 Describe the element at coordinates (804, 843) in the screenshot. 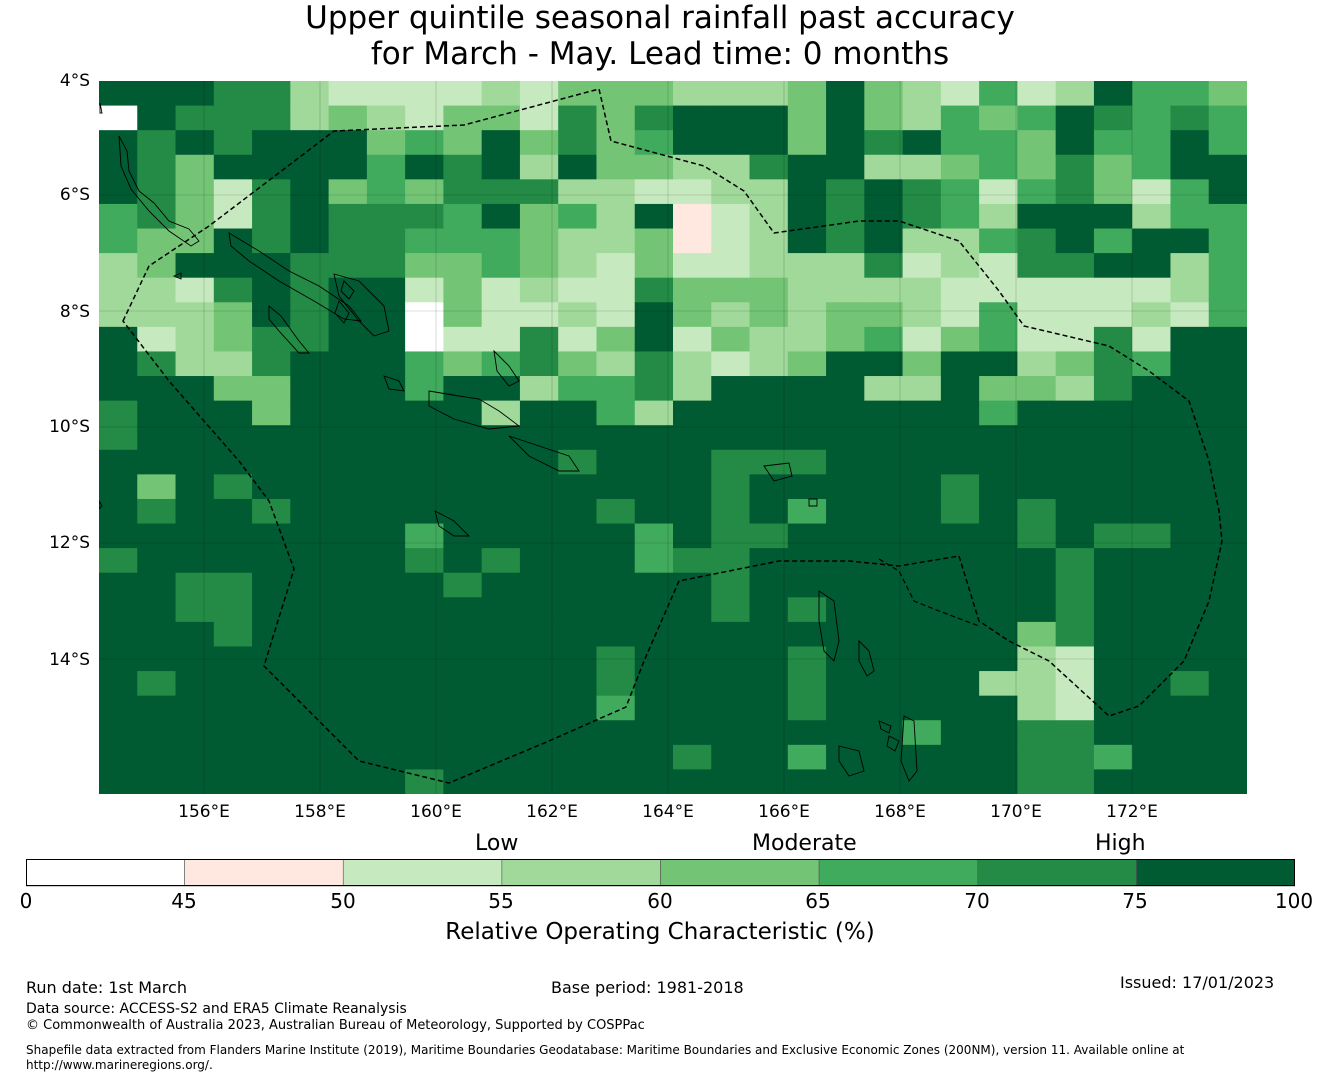

I see `legend-category-moderate: Moderate` at that location.